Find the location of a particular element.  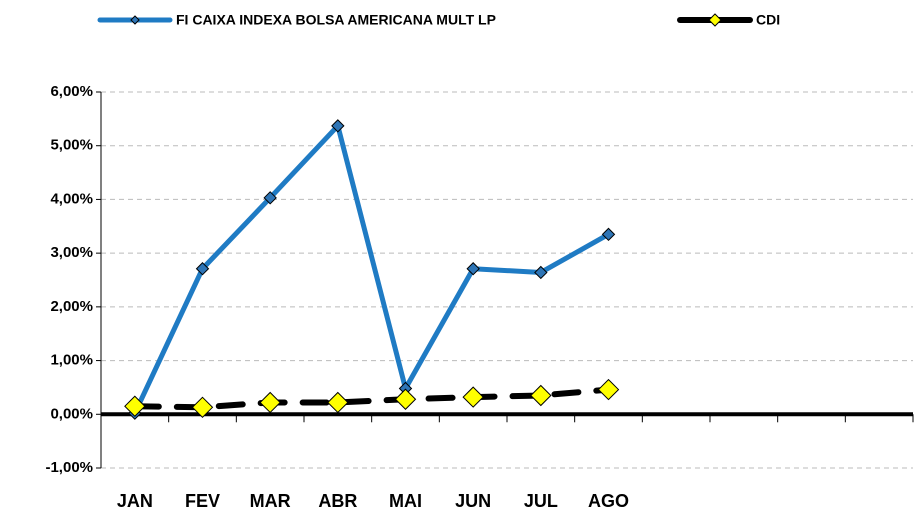

y-tick-label: 0,00% is located at coordinates (71, 413).